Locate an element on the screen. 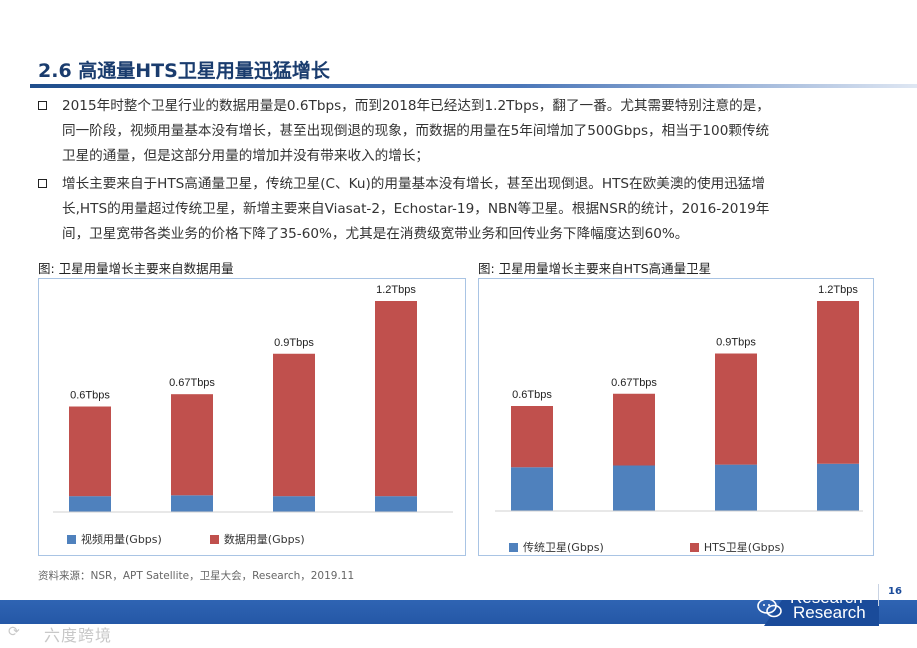 The image size is (917, 648). legend-label: HTS卫星(Gbps) is located at coordinates (744, 547).